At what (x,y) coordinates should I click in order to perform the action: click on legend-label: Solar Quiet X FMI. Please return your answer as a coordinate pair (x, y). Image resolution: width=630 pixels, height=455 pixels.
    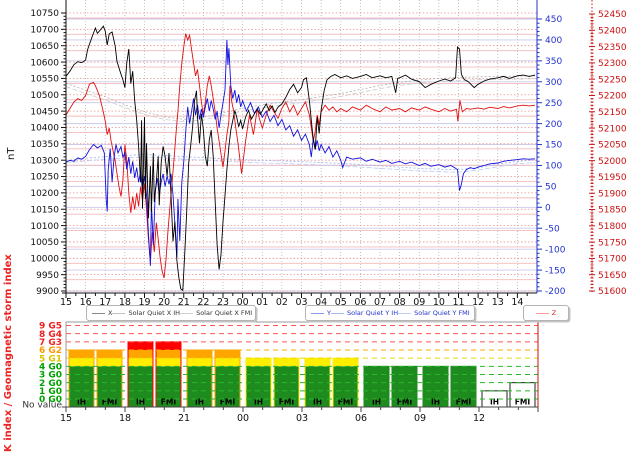
    Looking at the image, I should click on (224, 312).